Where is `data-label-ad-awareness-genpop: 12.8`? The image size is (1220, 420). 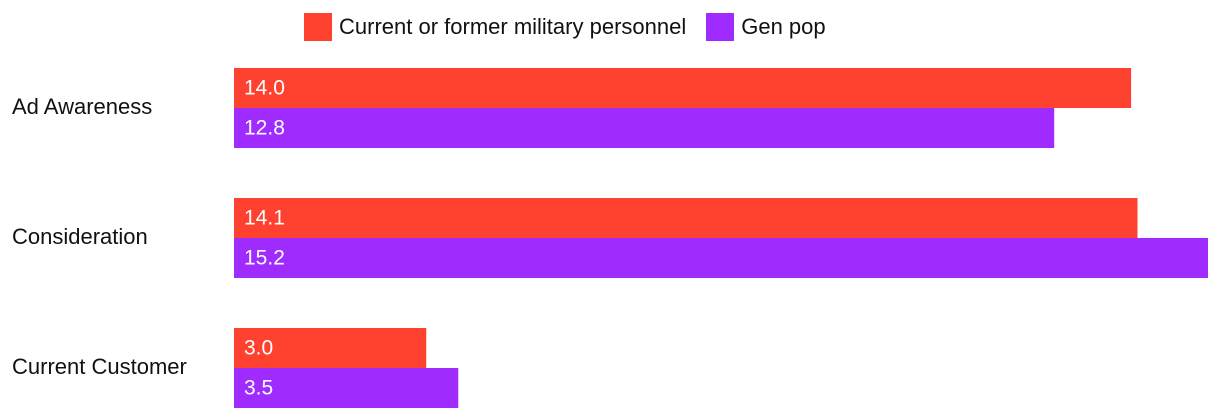
data-label-ad-awareness-genpop: 12.8 is located at coordinates (264, 128).